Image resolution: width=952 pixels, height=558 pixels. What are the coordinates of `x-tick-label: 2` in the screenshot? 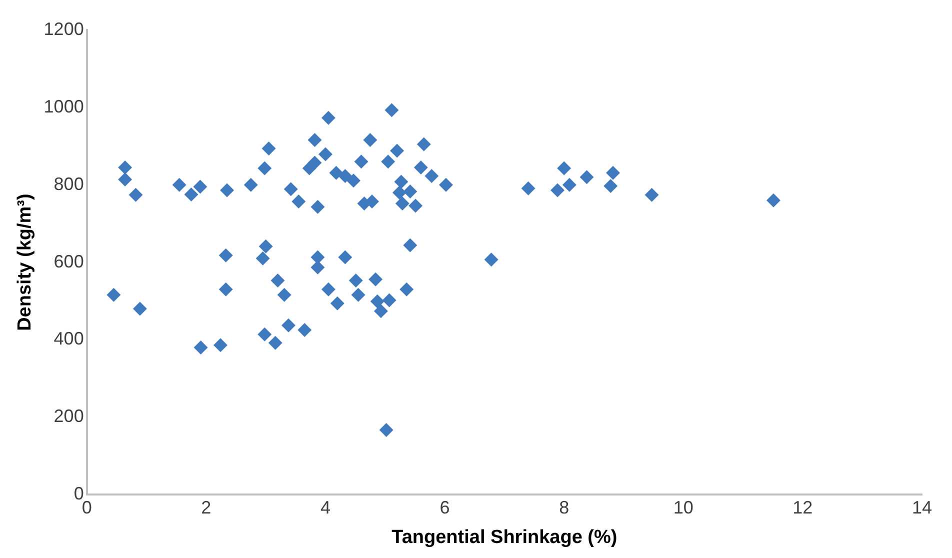 It's located at (206, 507).